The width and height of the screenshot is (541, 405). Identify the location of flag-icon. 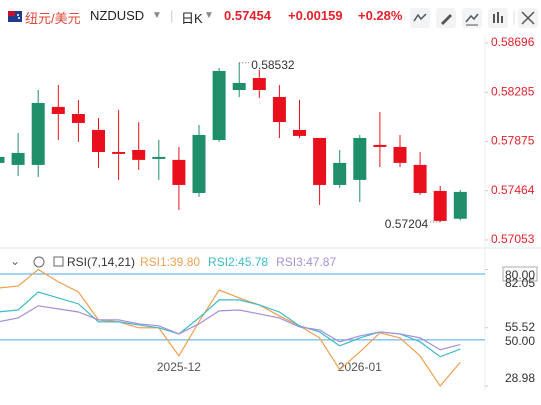
(15, 16).